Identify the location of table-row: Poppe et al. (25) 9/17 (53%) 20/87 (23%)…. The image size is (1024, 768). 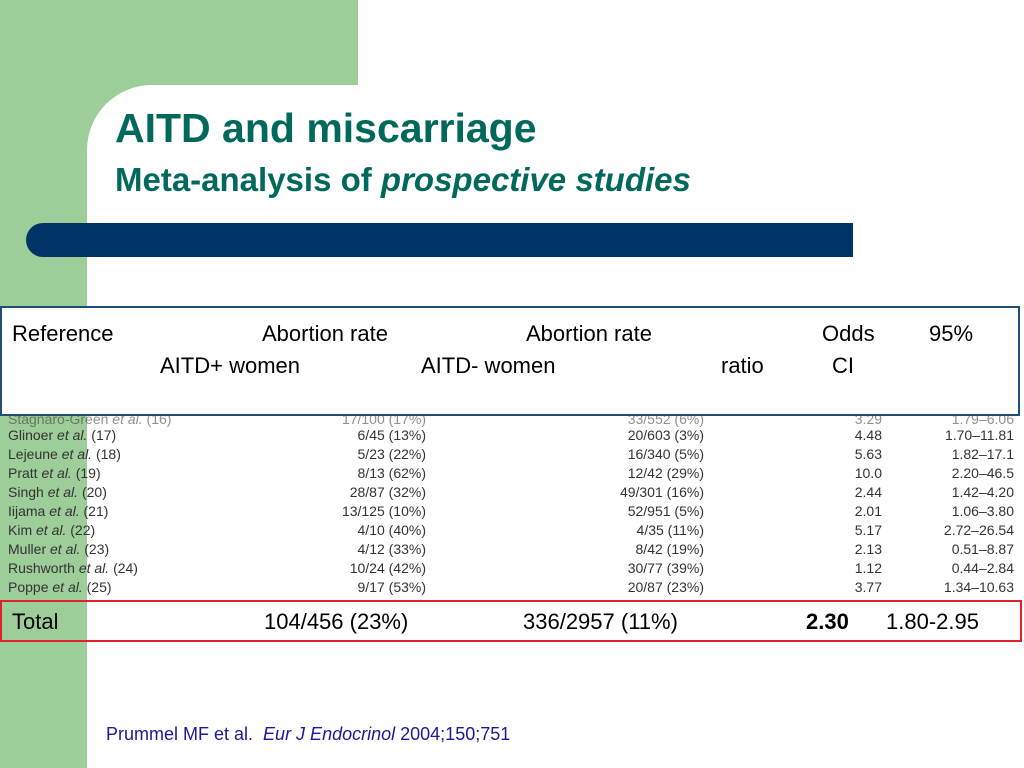
(513, 587).